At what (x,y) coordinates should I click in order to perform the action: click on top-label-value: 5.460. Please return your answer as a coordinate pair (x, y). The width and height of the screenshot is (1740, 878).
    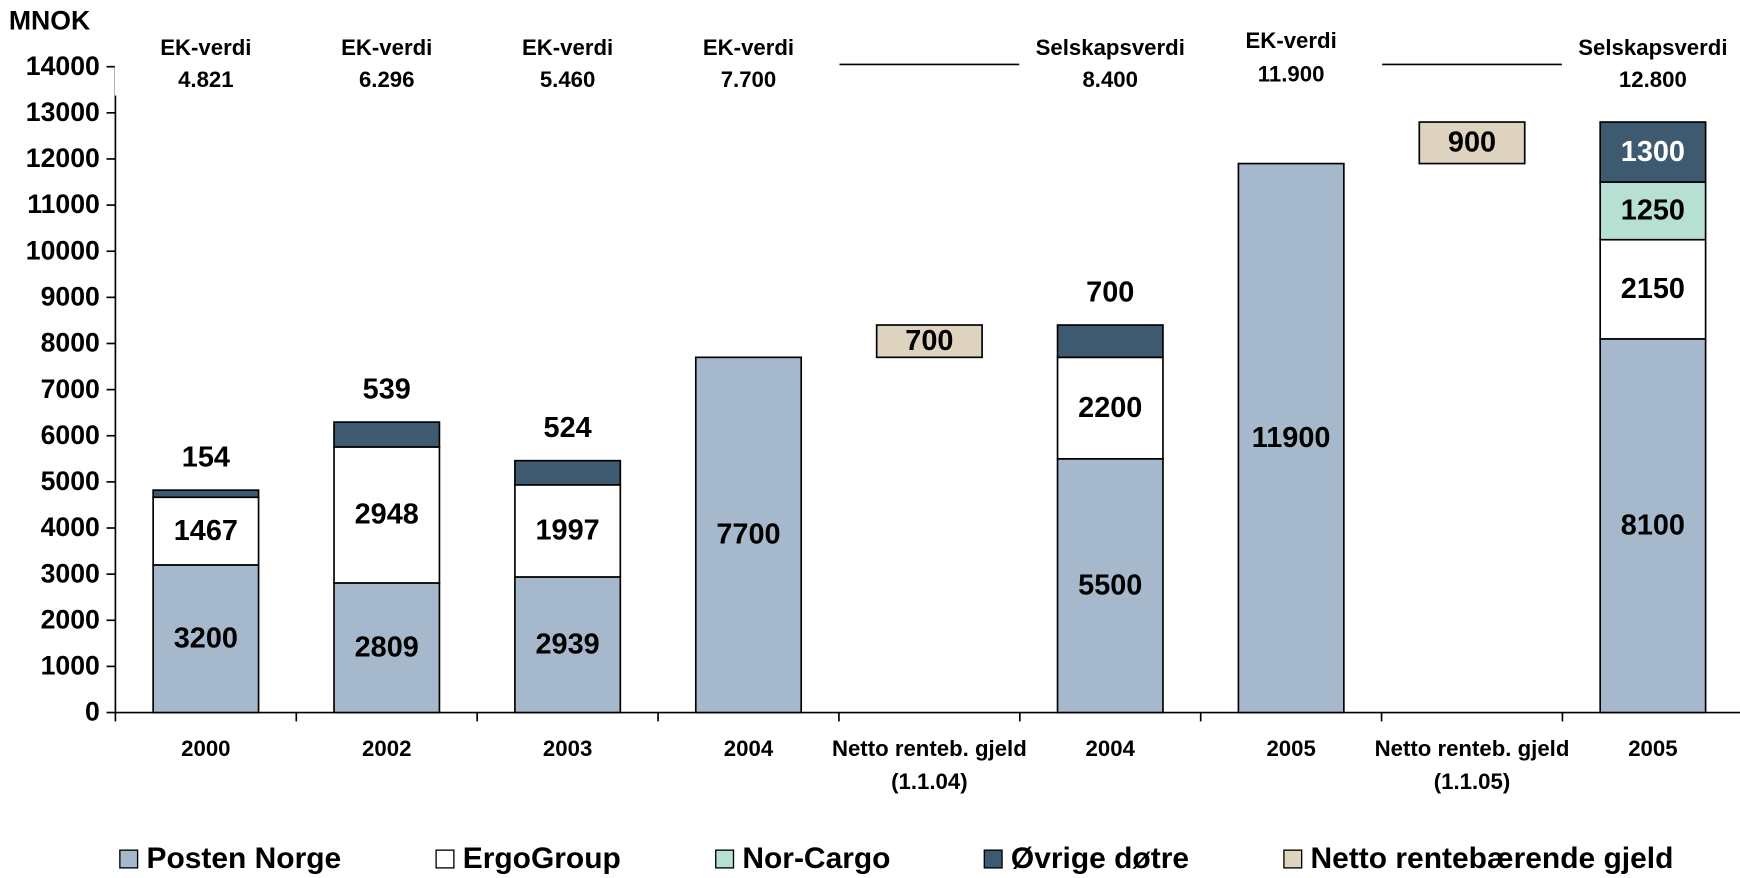
    Looking at the image, I should click on (568, 79).